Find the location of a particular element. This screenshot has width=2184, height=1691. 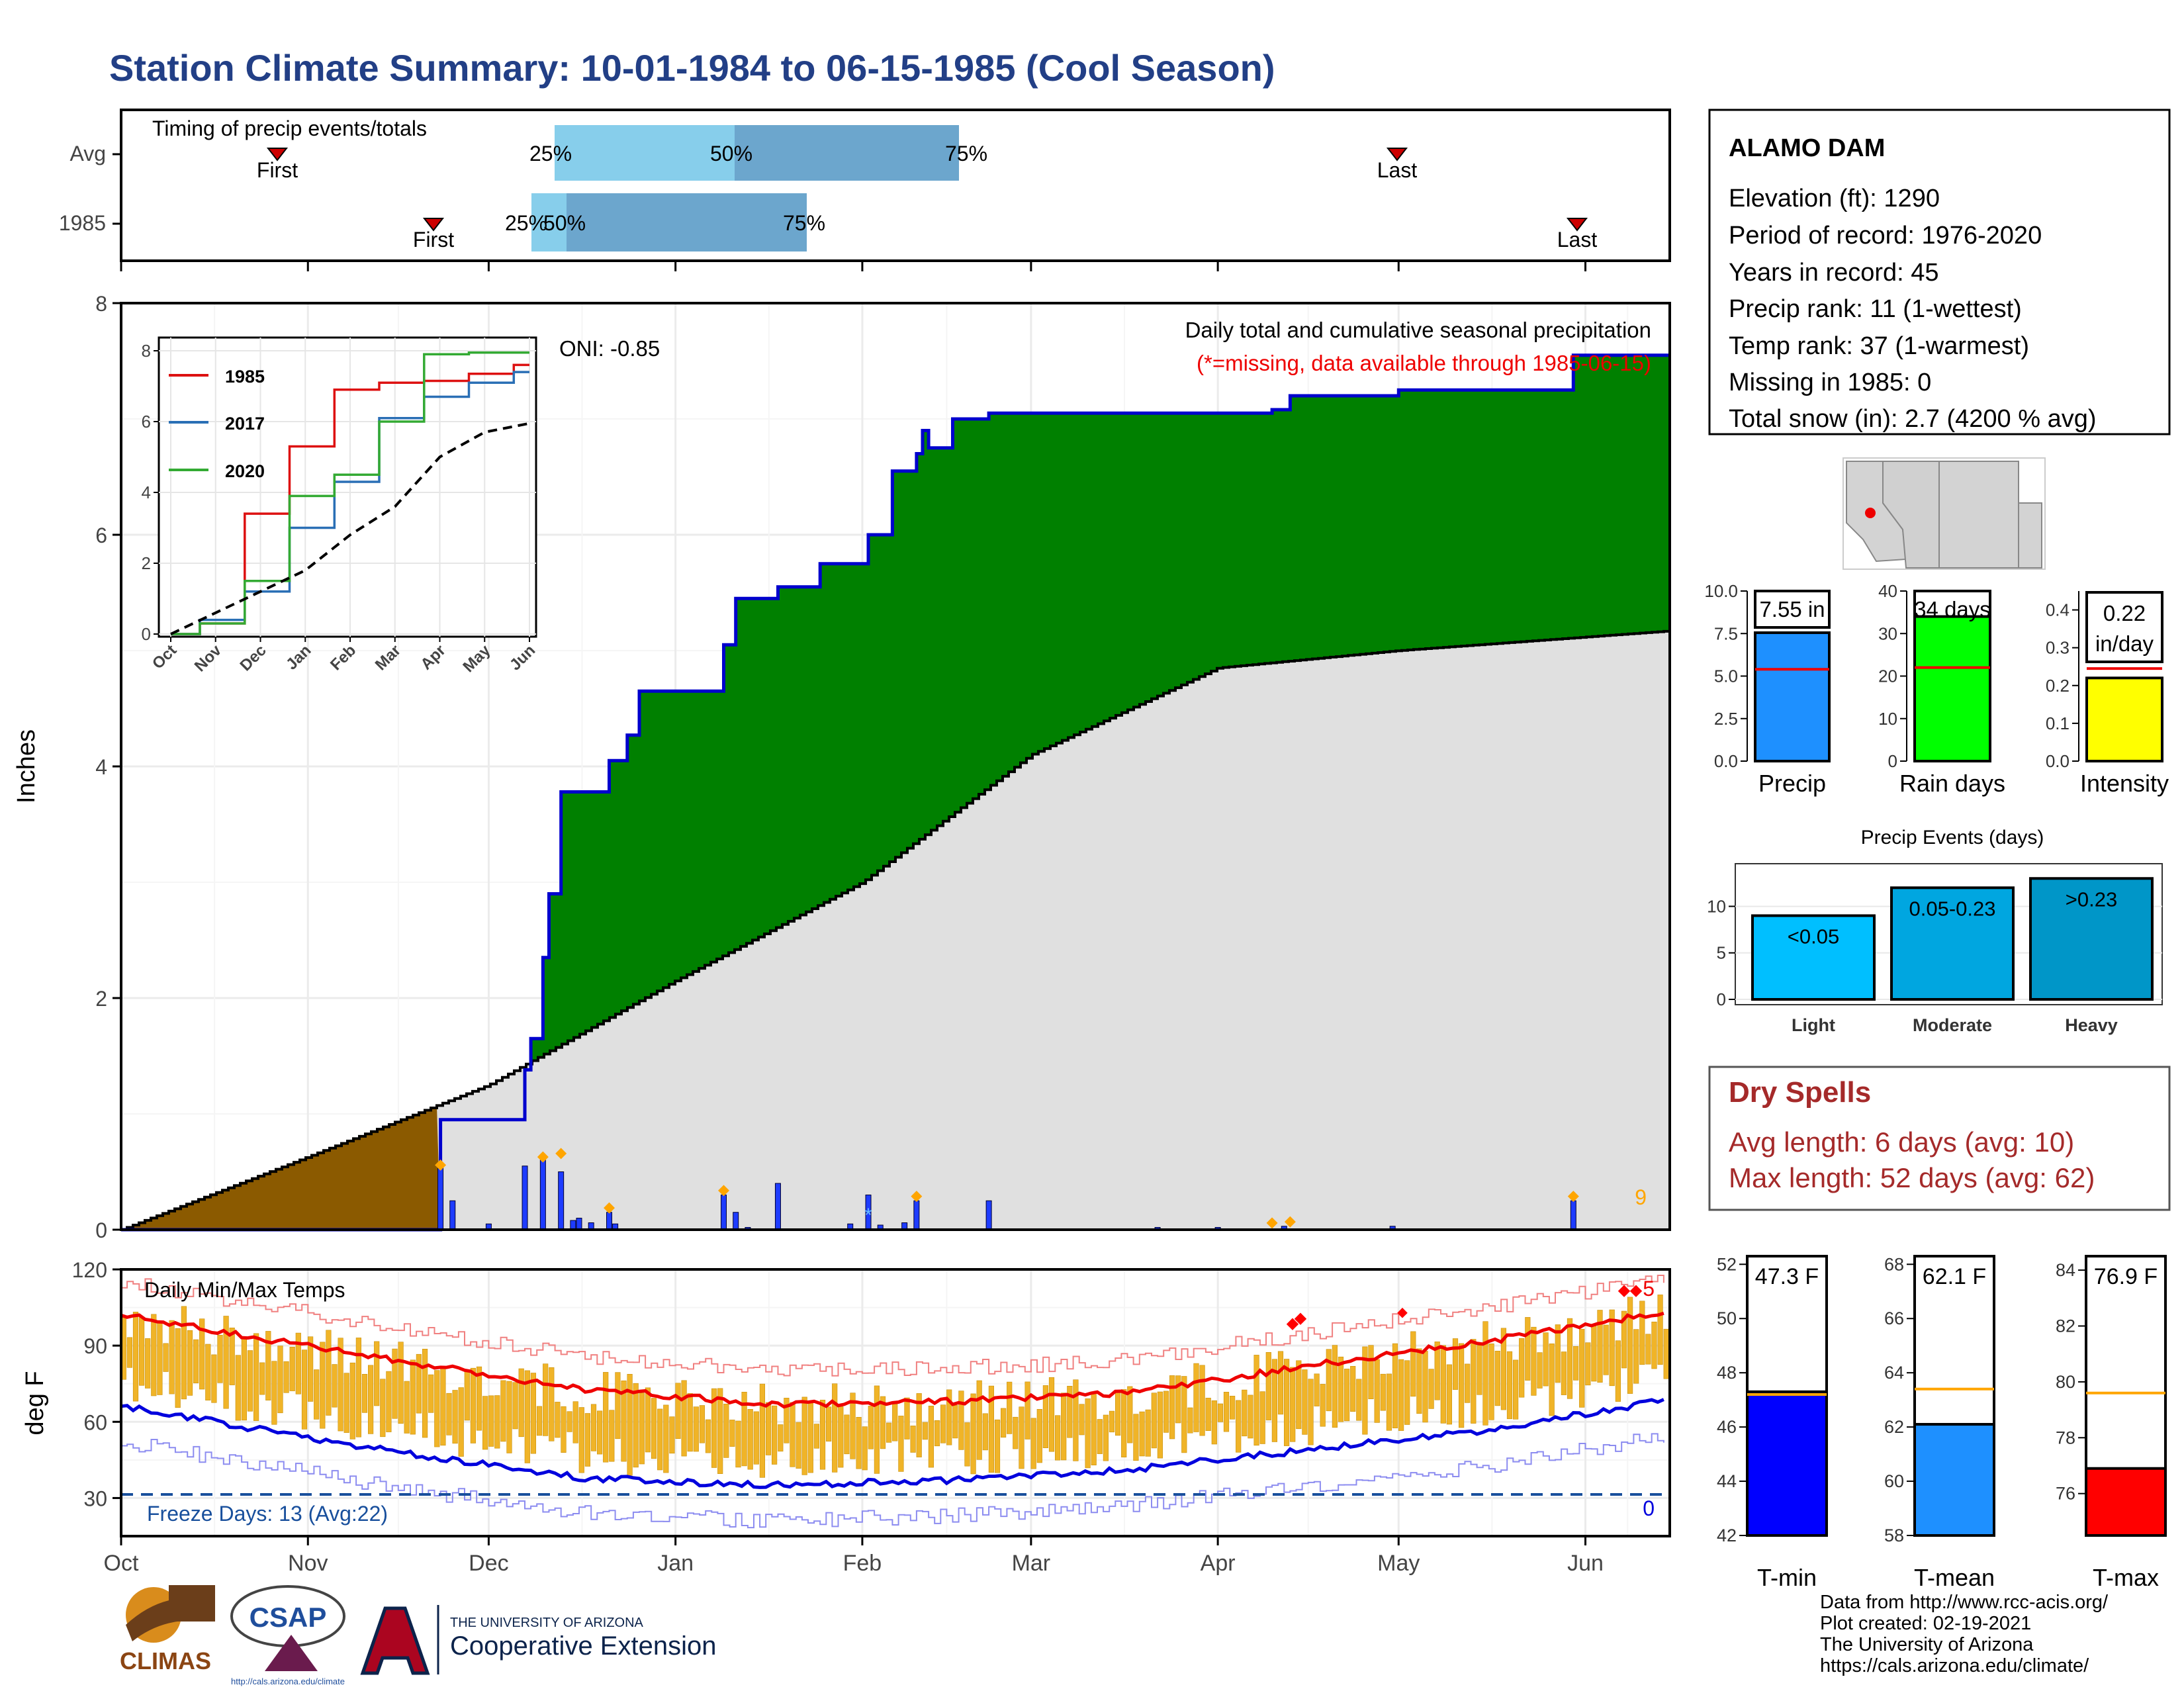

csap-logo: CSAP http://cals.arizona.edu/climate is located at coordinates (287, 1635).